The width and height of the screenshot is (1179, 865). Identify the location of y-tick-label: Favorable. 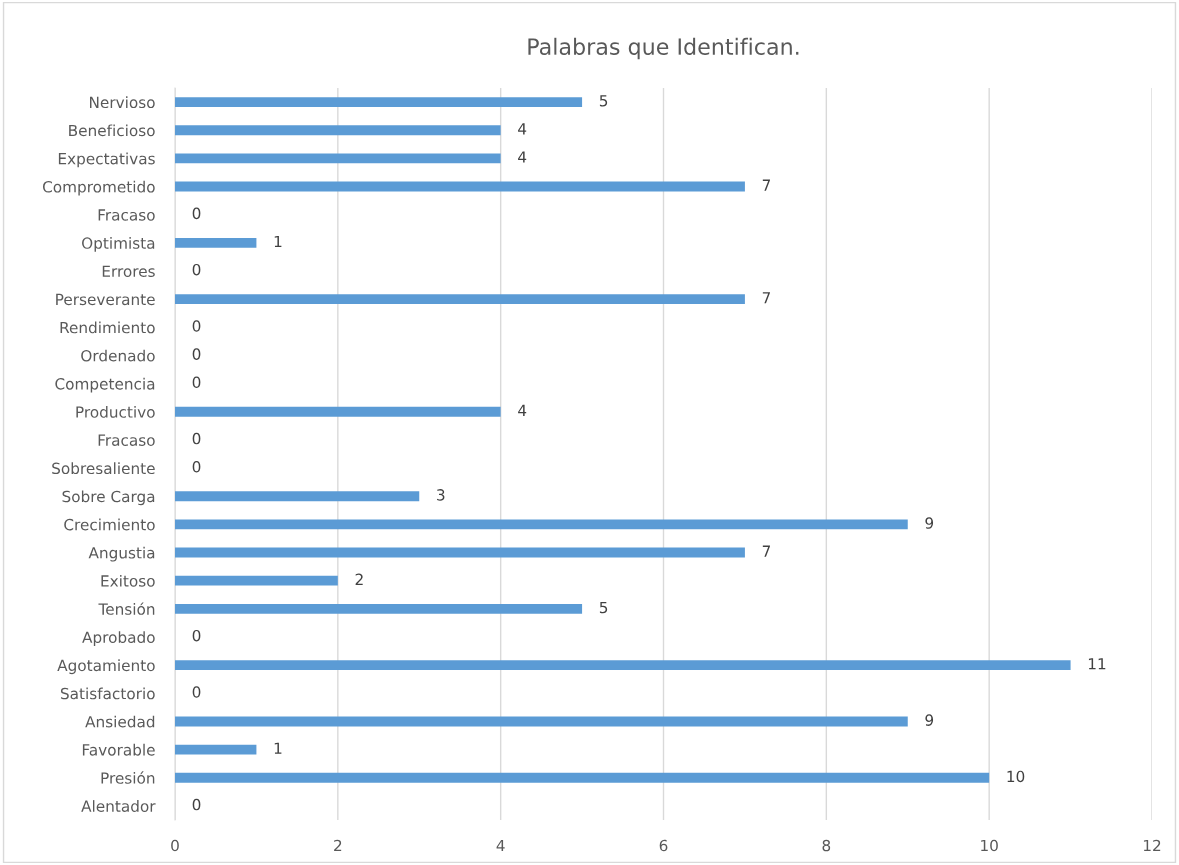
(118, 749).